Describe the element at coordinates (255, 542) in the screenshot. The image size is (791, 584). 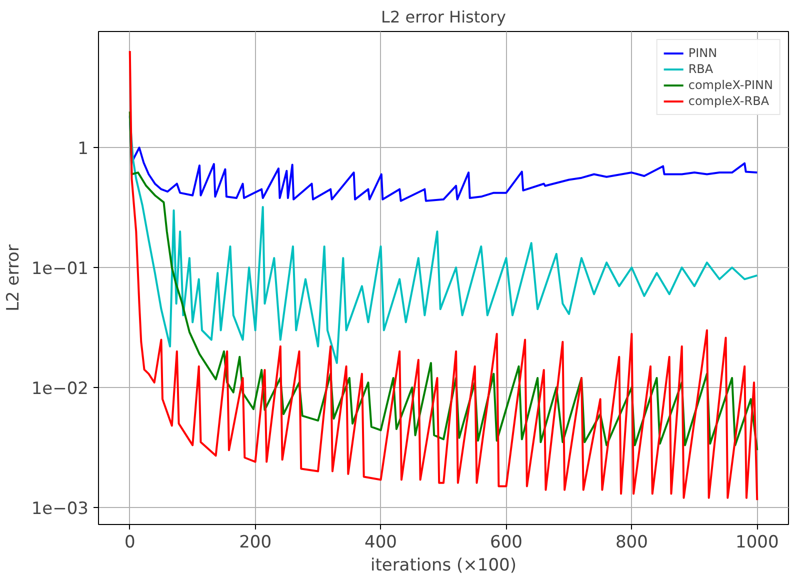
I see `x-tick-label: 200` at that location.